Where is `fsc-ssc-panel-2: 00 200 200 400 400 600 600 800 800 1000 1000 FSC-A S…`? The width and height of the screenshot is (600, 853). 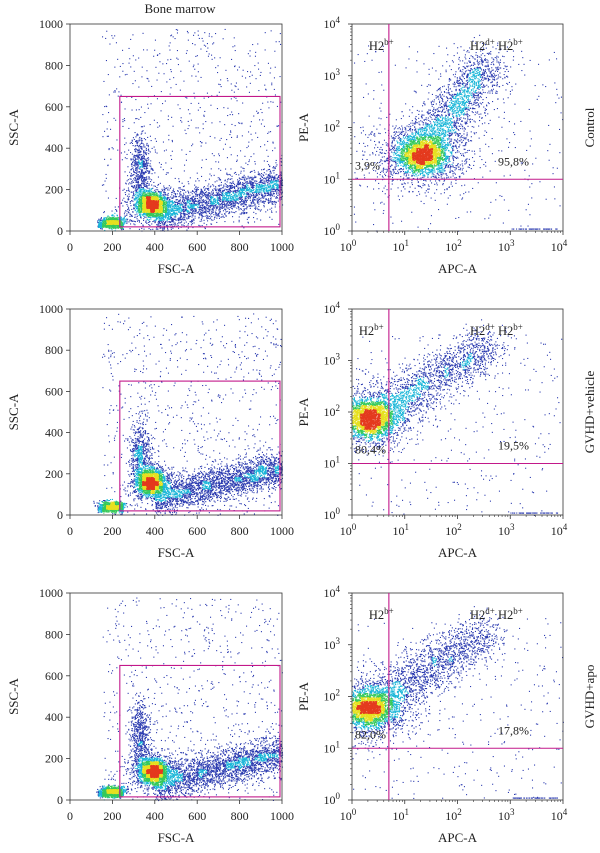
fsc-ssc-panel-2: 00 200 200 400 400 600 600 800 800 1000 1000 FSC-A S… is located at coordinates (150, 431).